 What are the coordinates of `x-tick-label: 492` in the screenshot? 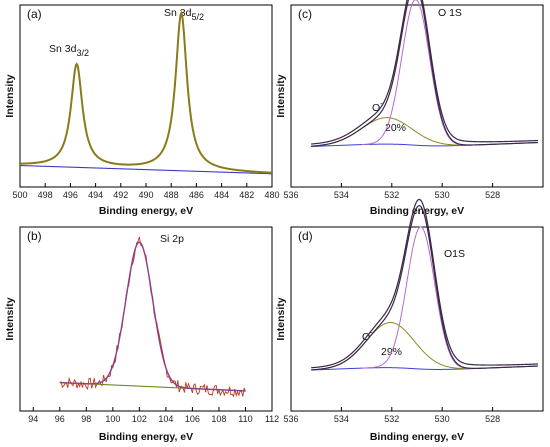 It's located at (120, 195).